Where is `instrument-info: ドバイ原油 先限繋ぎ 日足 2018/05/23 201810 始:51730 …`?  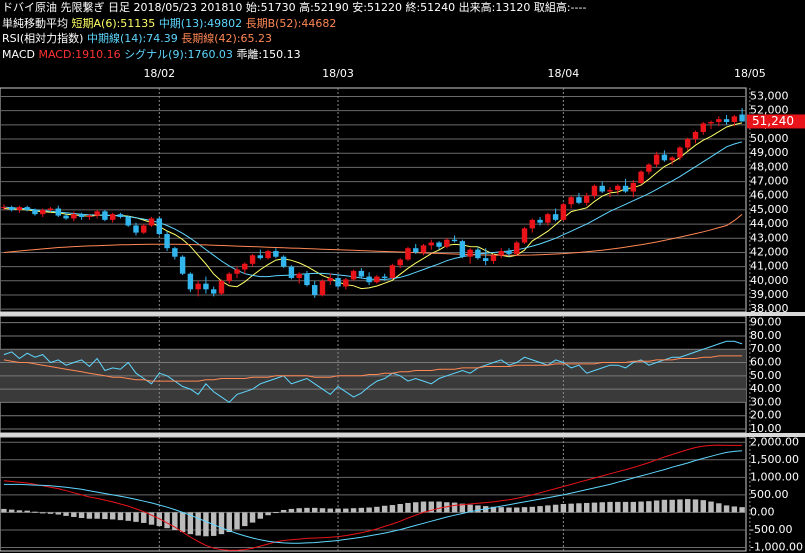 instrument-info: ドバイ原油 先限繋ぎ 日足 2018/05/23 201810 始:51730 … is located at coordinates (294, 7).